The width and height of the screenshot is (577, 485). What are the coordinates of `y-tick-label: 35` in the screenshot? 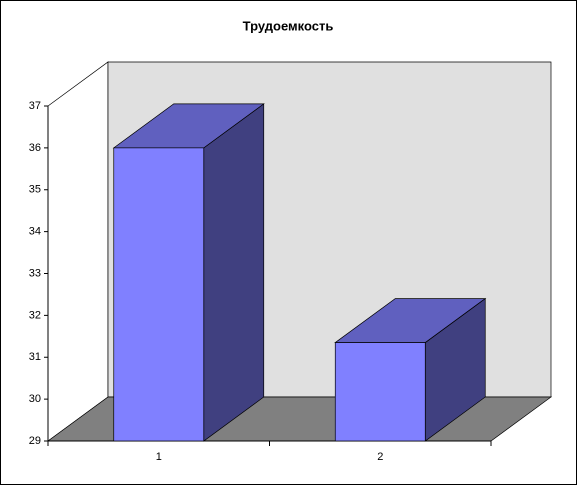 It's located at (35, 190).